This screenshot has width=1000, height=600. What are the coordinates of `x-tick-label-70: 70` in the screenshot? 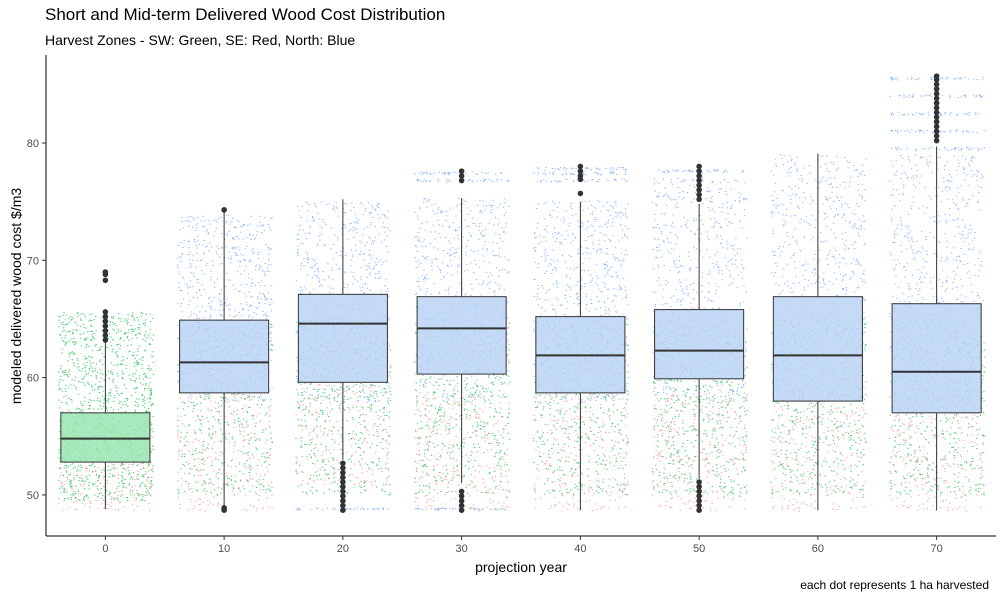 It's located at (937, 549).